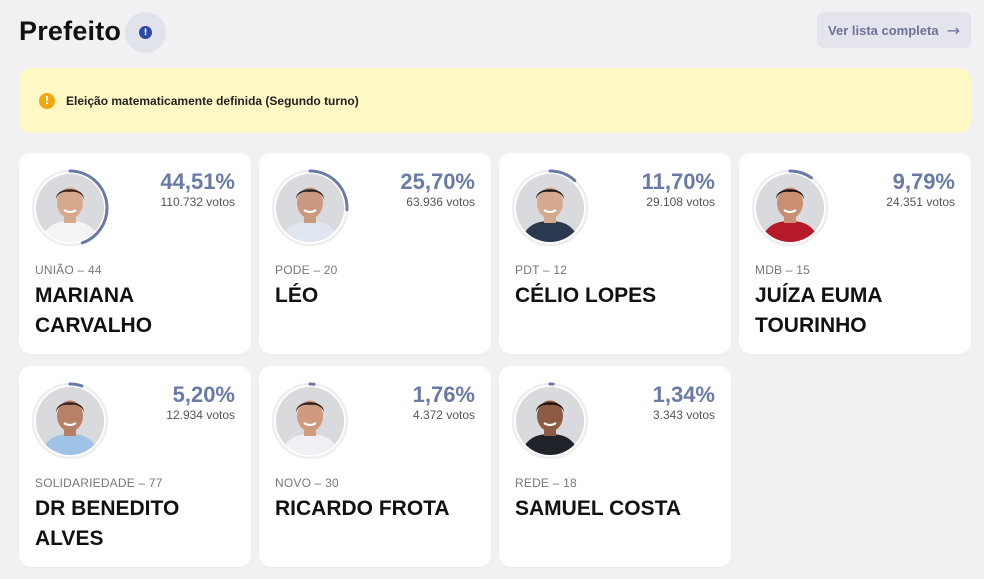 This screenshot has width=984, height=579. What do you see at coordinates (99, 483) in the screenshot?
I see `party-number: SOLIDARIEDADE – 77` at bounding box center [99, 483].